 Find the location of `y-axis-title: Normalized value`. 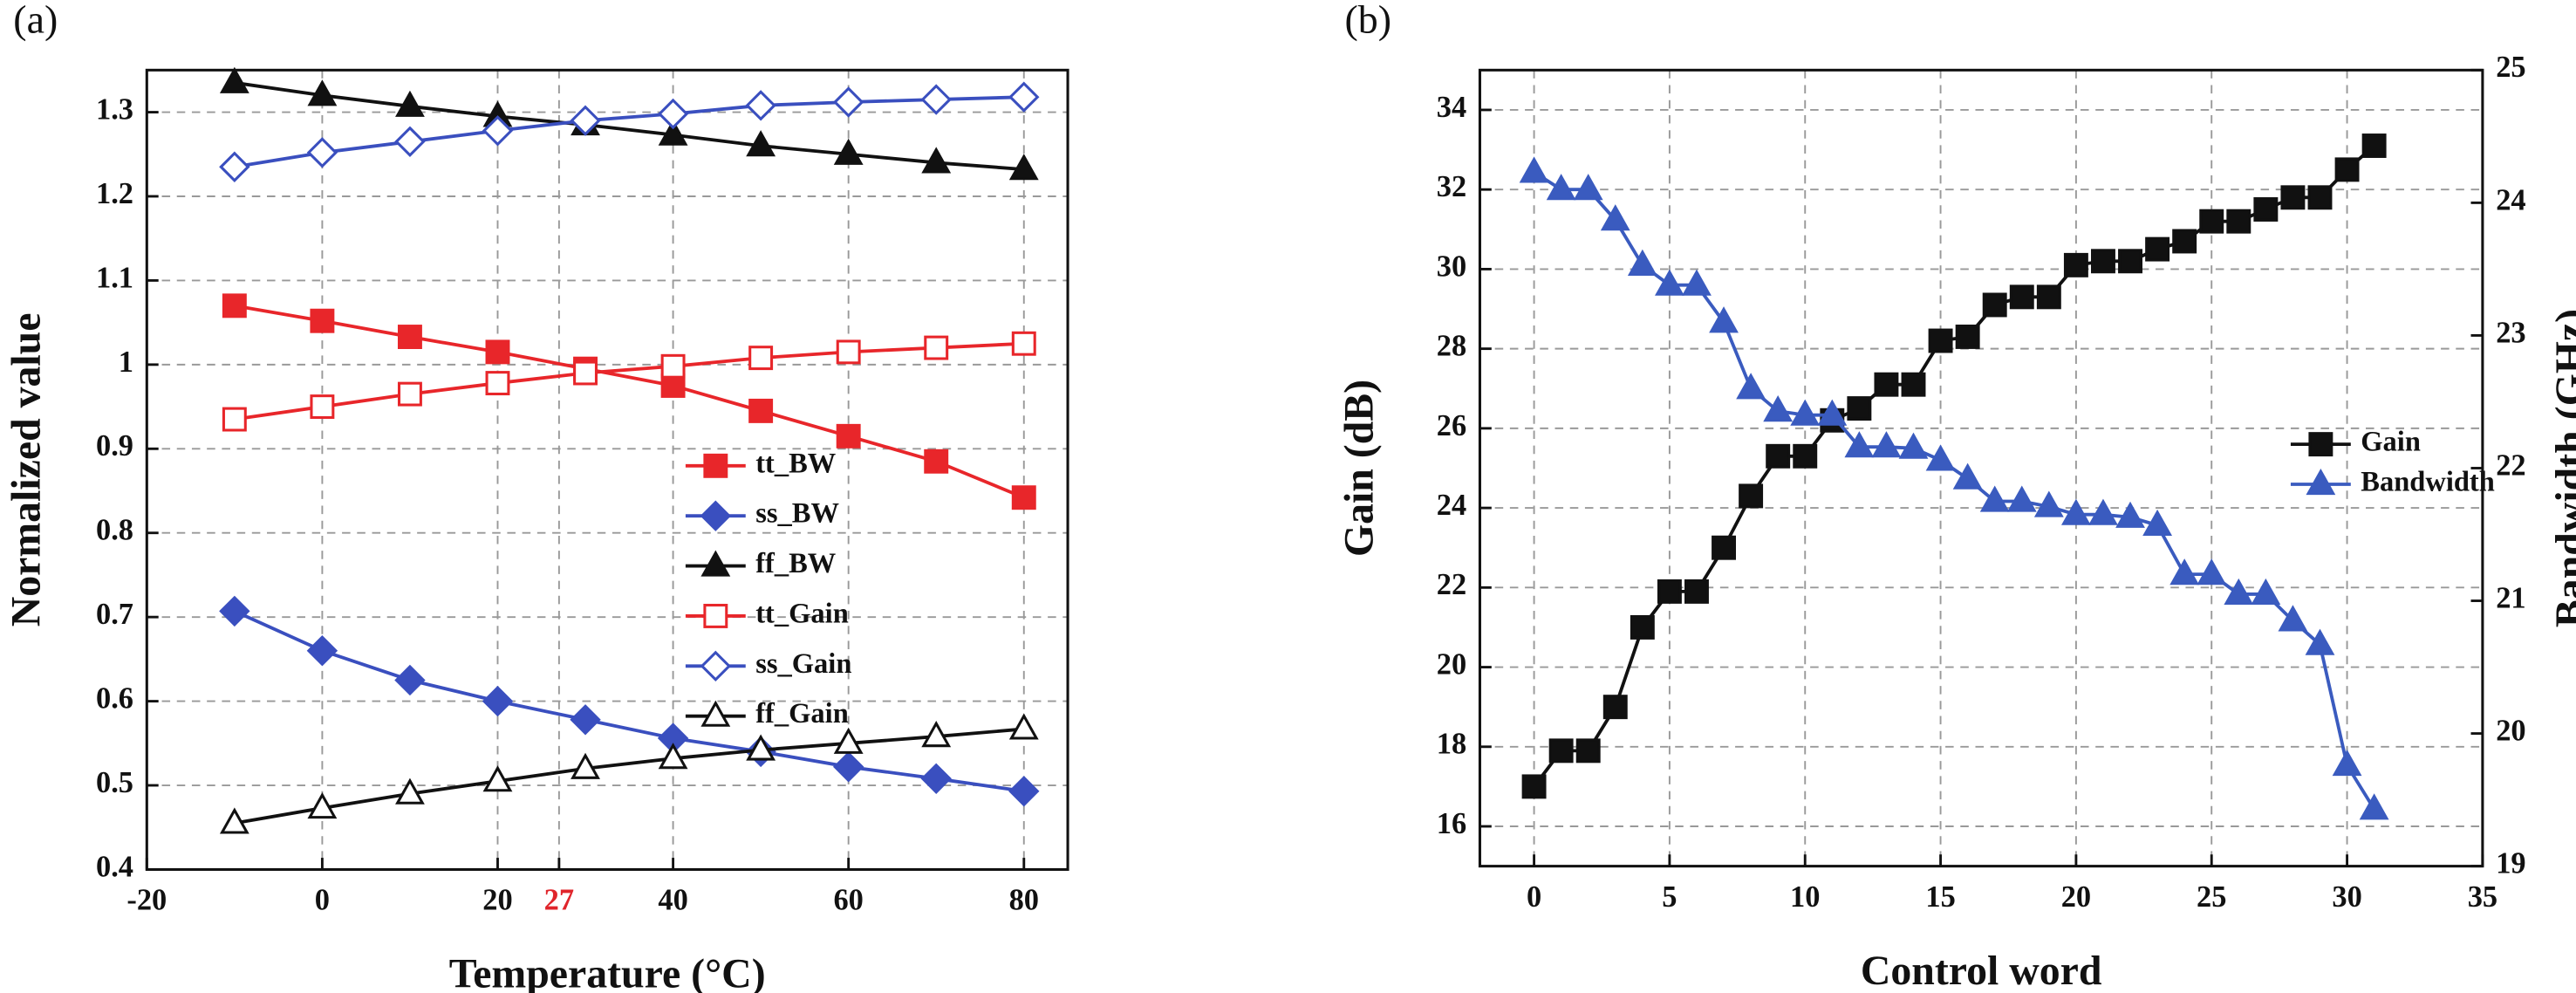

y-axis-title: Normalized value is located at coordinates (26, 470).